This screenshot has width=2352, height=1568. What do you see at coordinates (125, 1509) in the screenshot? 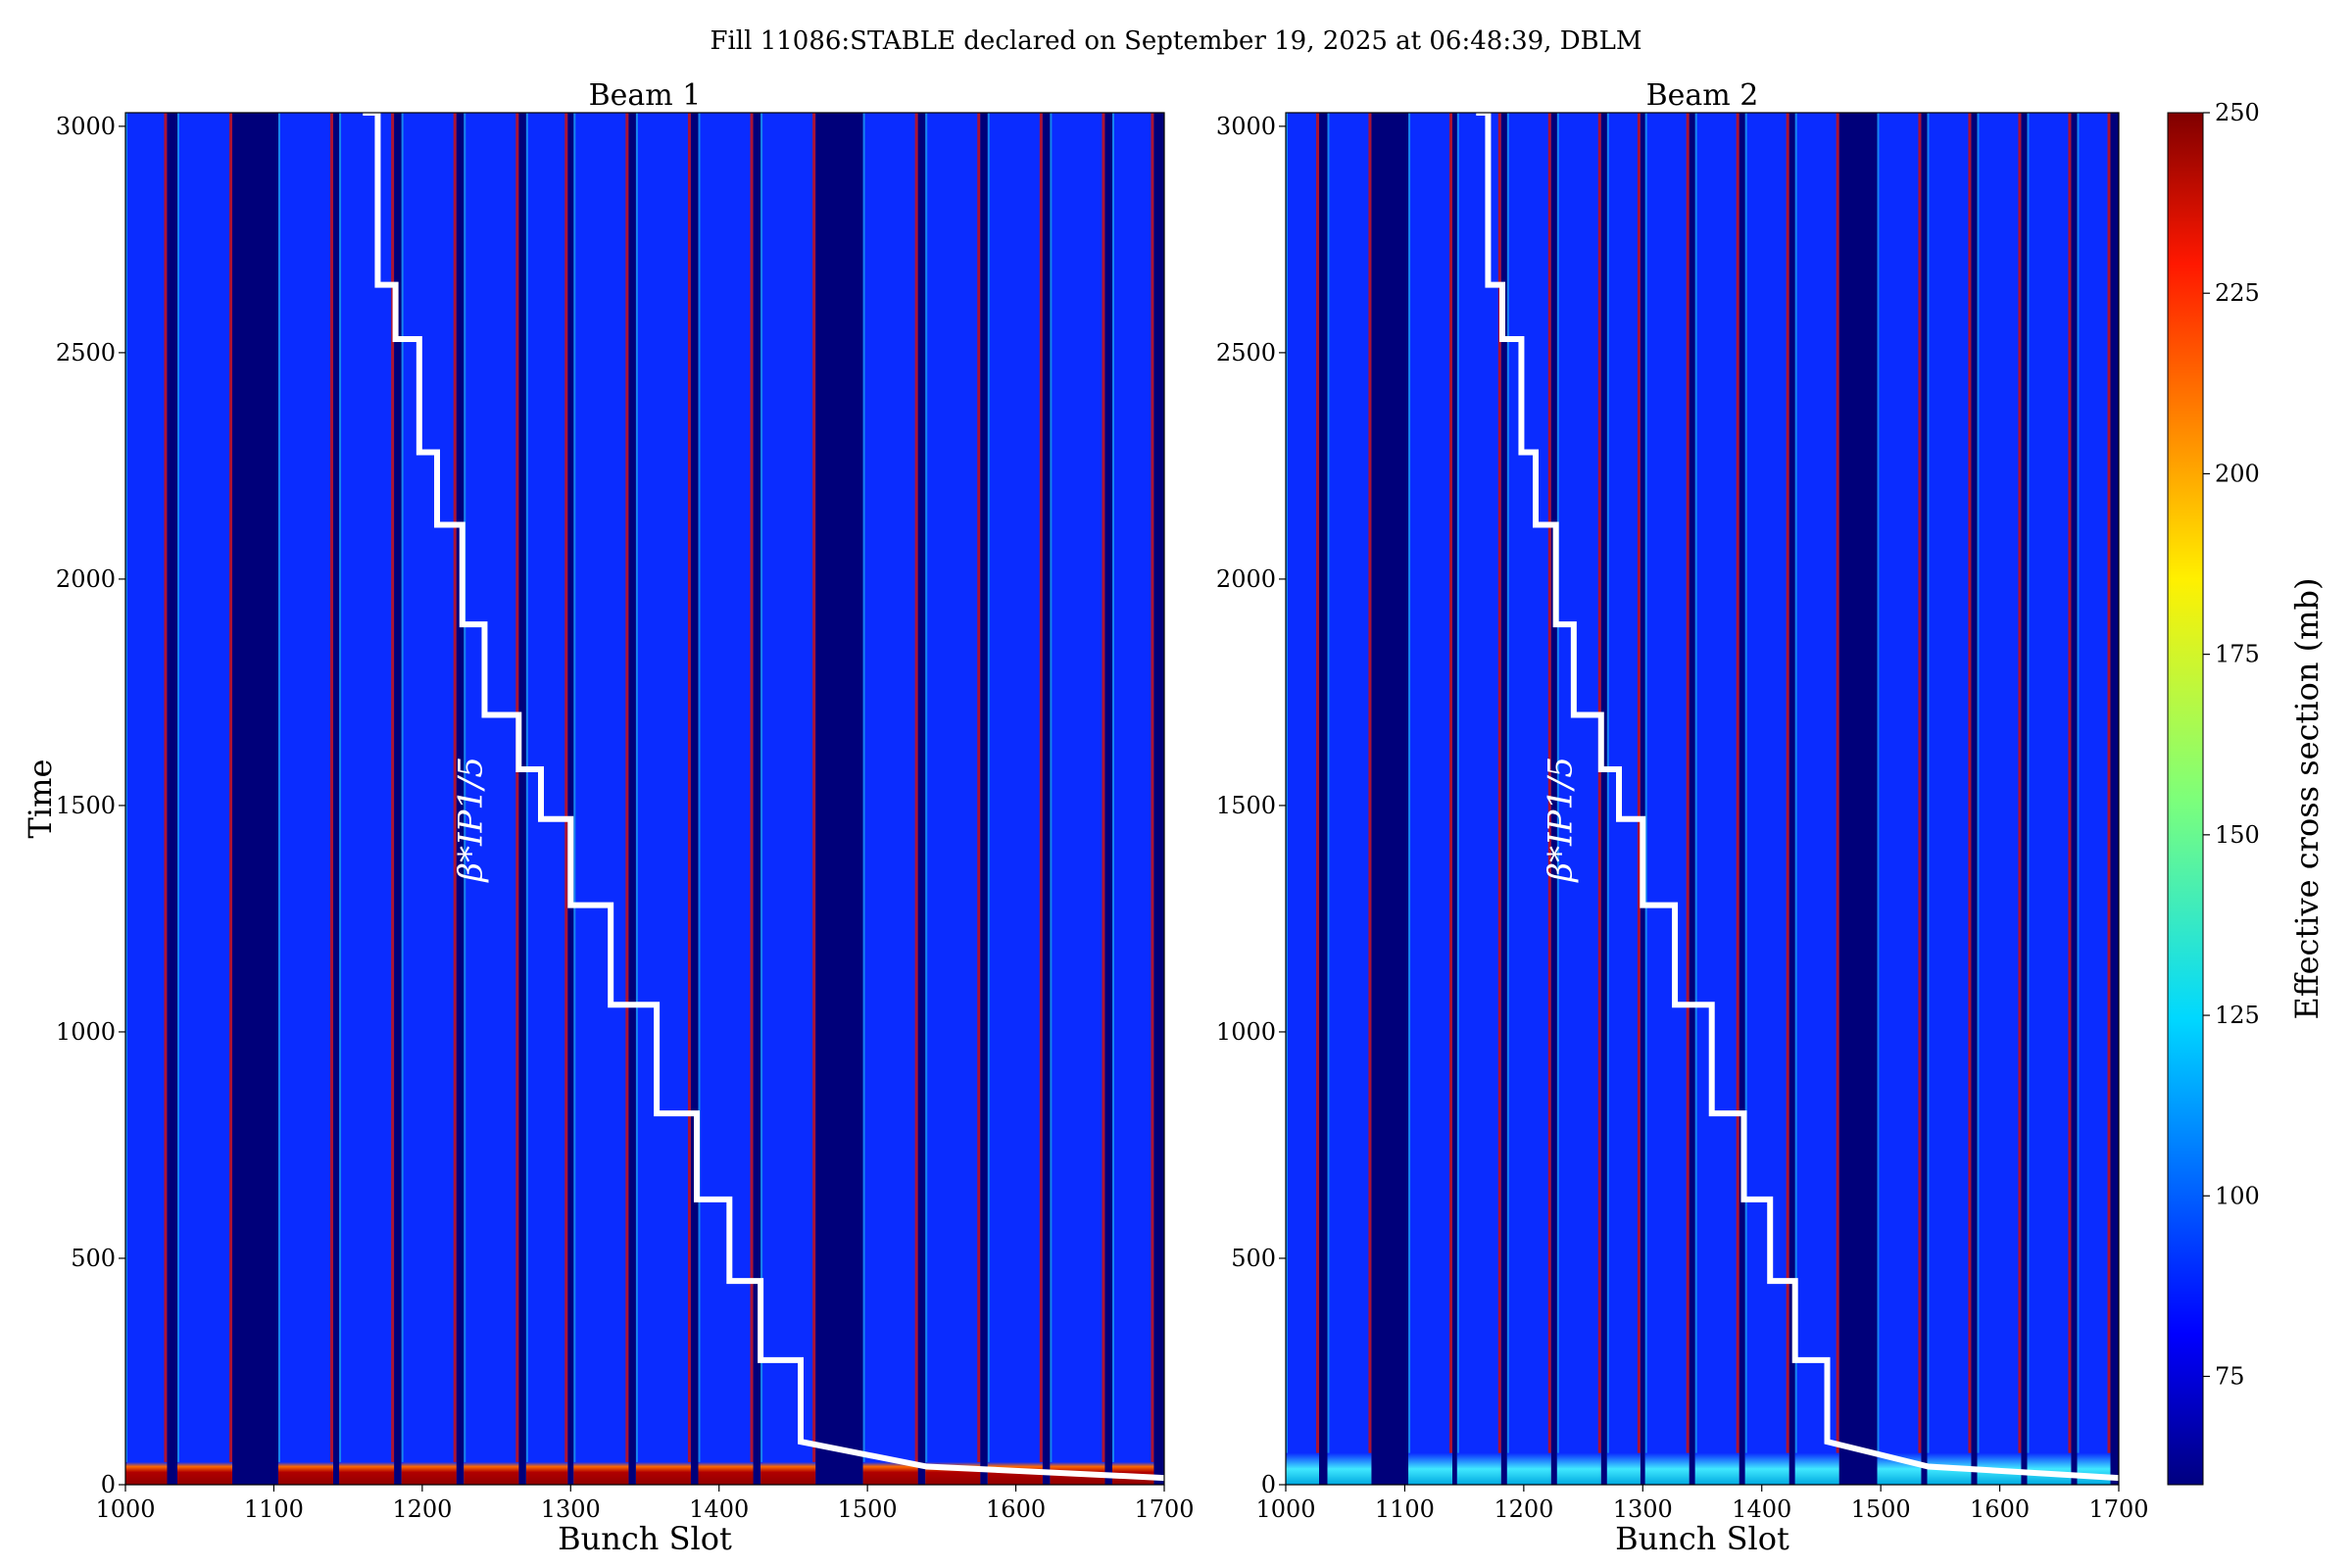
I see `x-tick-label: 1000` at bounding box center [125, 1509].